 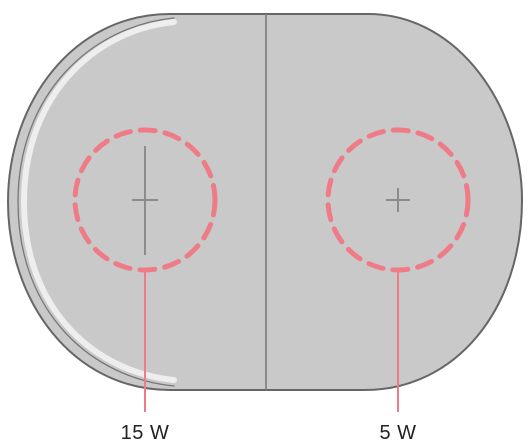 I want to click on zone-label-15w: 15 W, so click(x=145, y=433).